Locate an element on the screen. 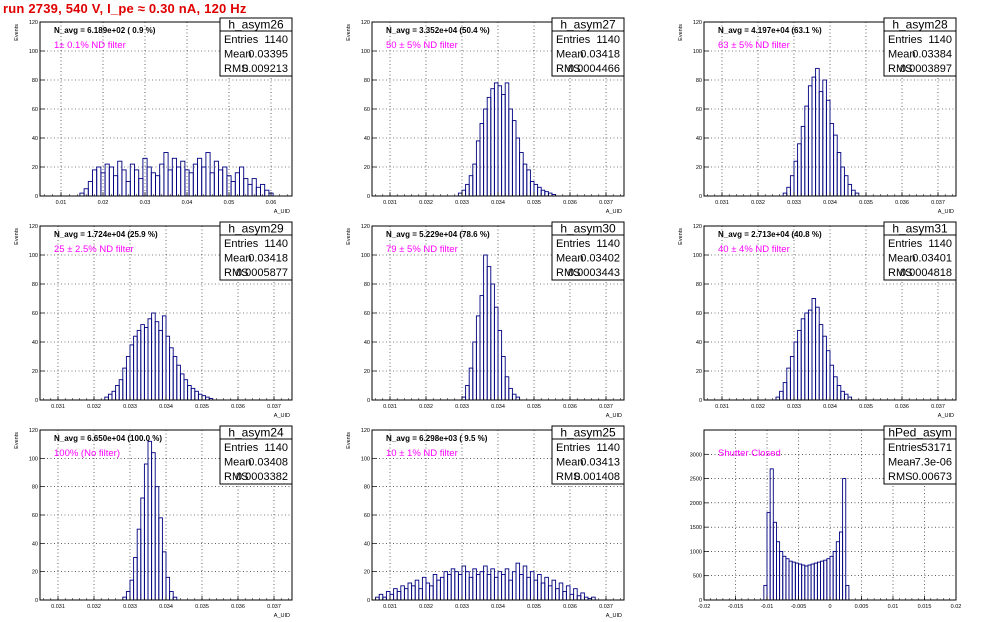 Image resolution: width=996 pixels, height=622 pixels. stats-box-title: h_asym31 is located at coordinates (920, 229).